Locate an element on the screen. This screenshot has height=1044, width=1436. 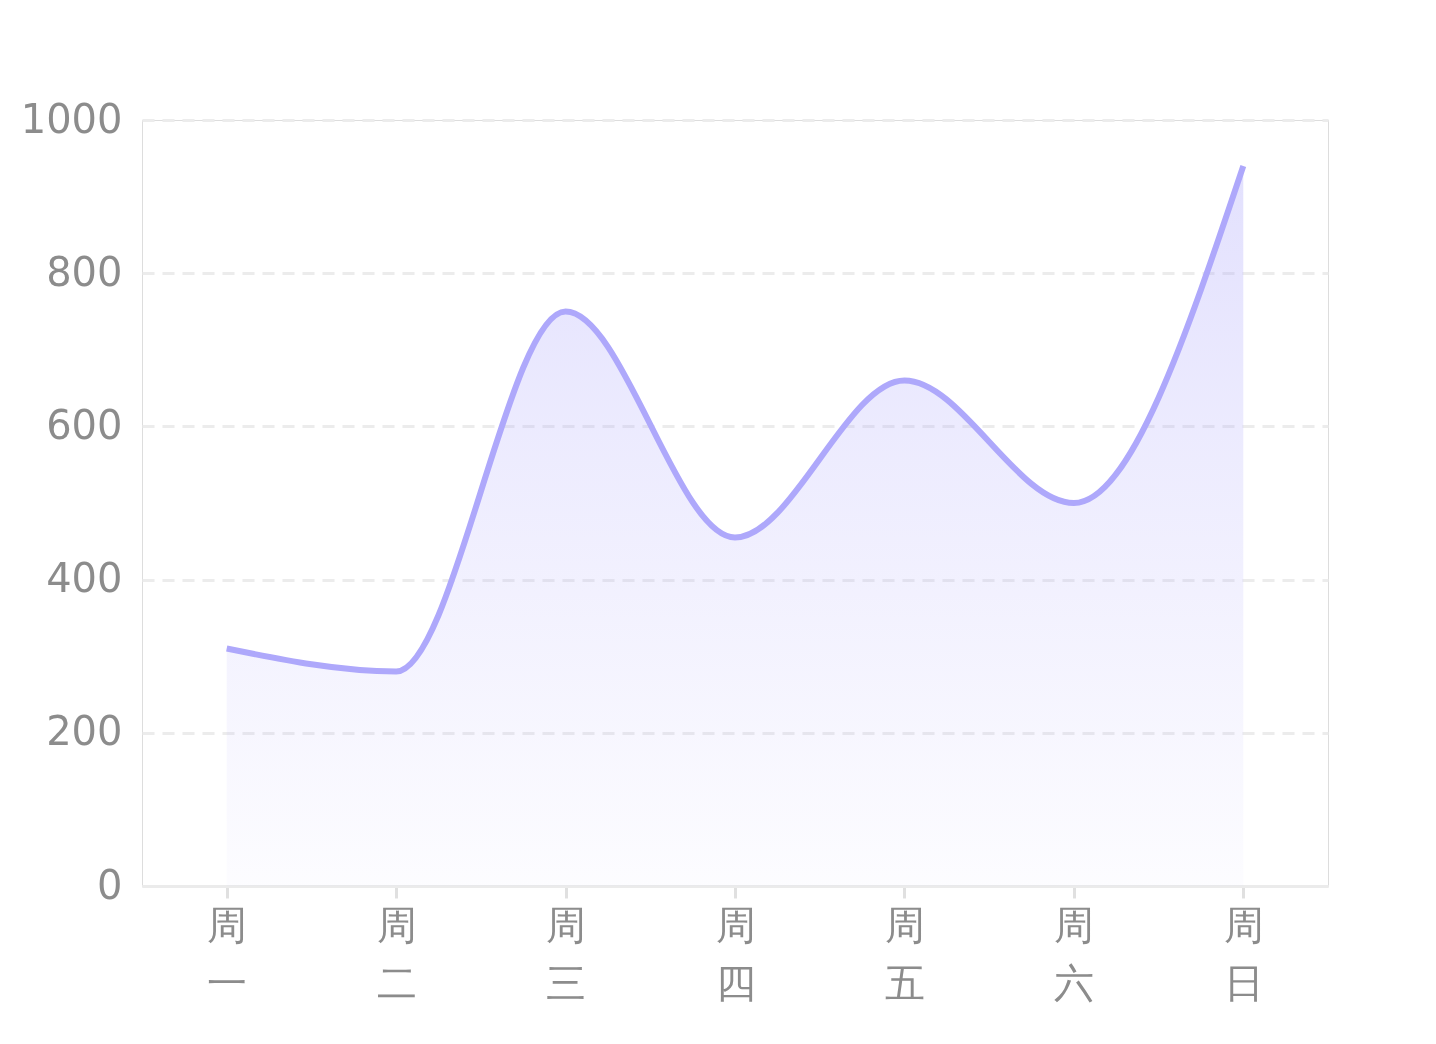
x-tick-label: 周一 is located at coordinates (227, 953).